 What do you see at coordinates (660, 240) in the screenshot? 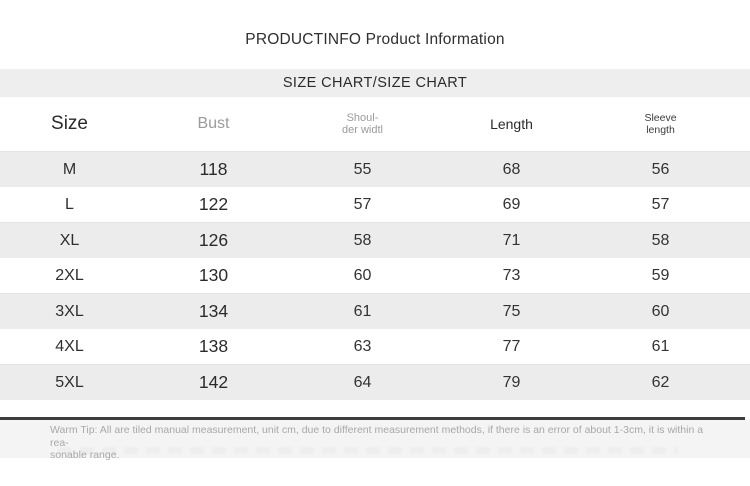
I see `cell-sleeve: 58` at bounding box center [660, 240].